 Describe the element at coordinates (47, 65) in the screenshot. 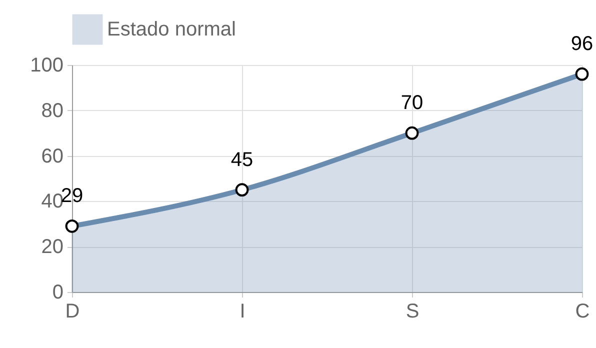

I see `y-tick-label: 100` at that location.